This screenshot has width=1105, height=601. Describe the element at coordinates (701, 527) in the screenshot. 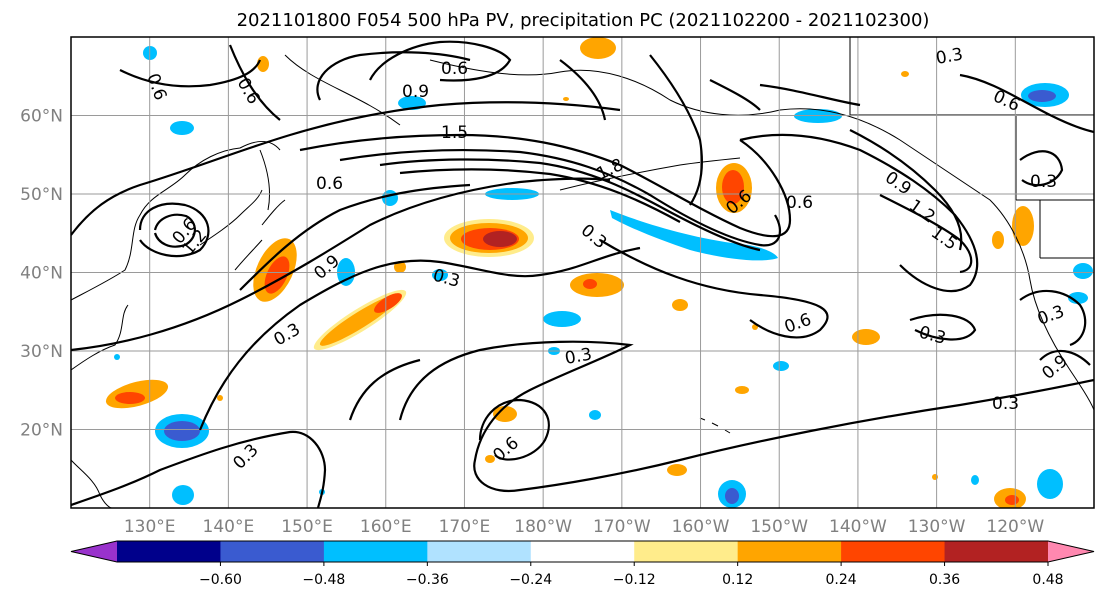

I see `lon-tick-label: 160°W` at that location.